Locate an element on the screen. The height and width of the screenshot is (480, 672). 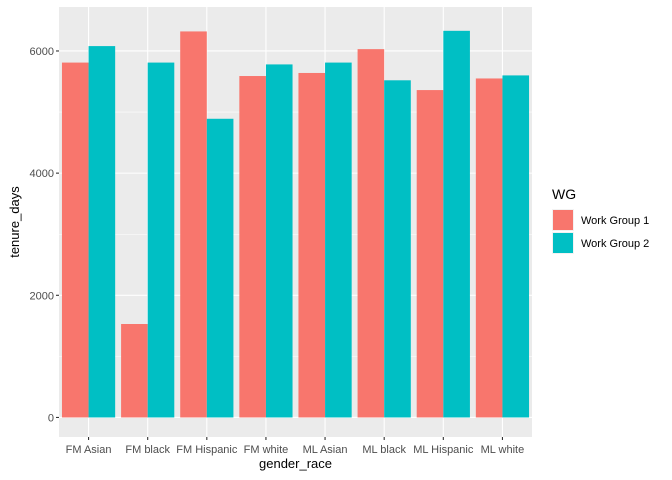
x-tick-label: ML white is located at coordinates (503, 450).